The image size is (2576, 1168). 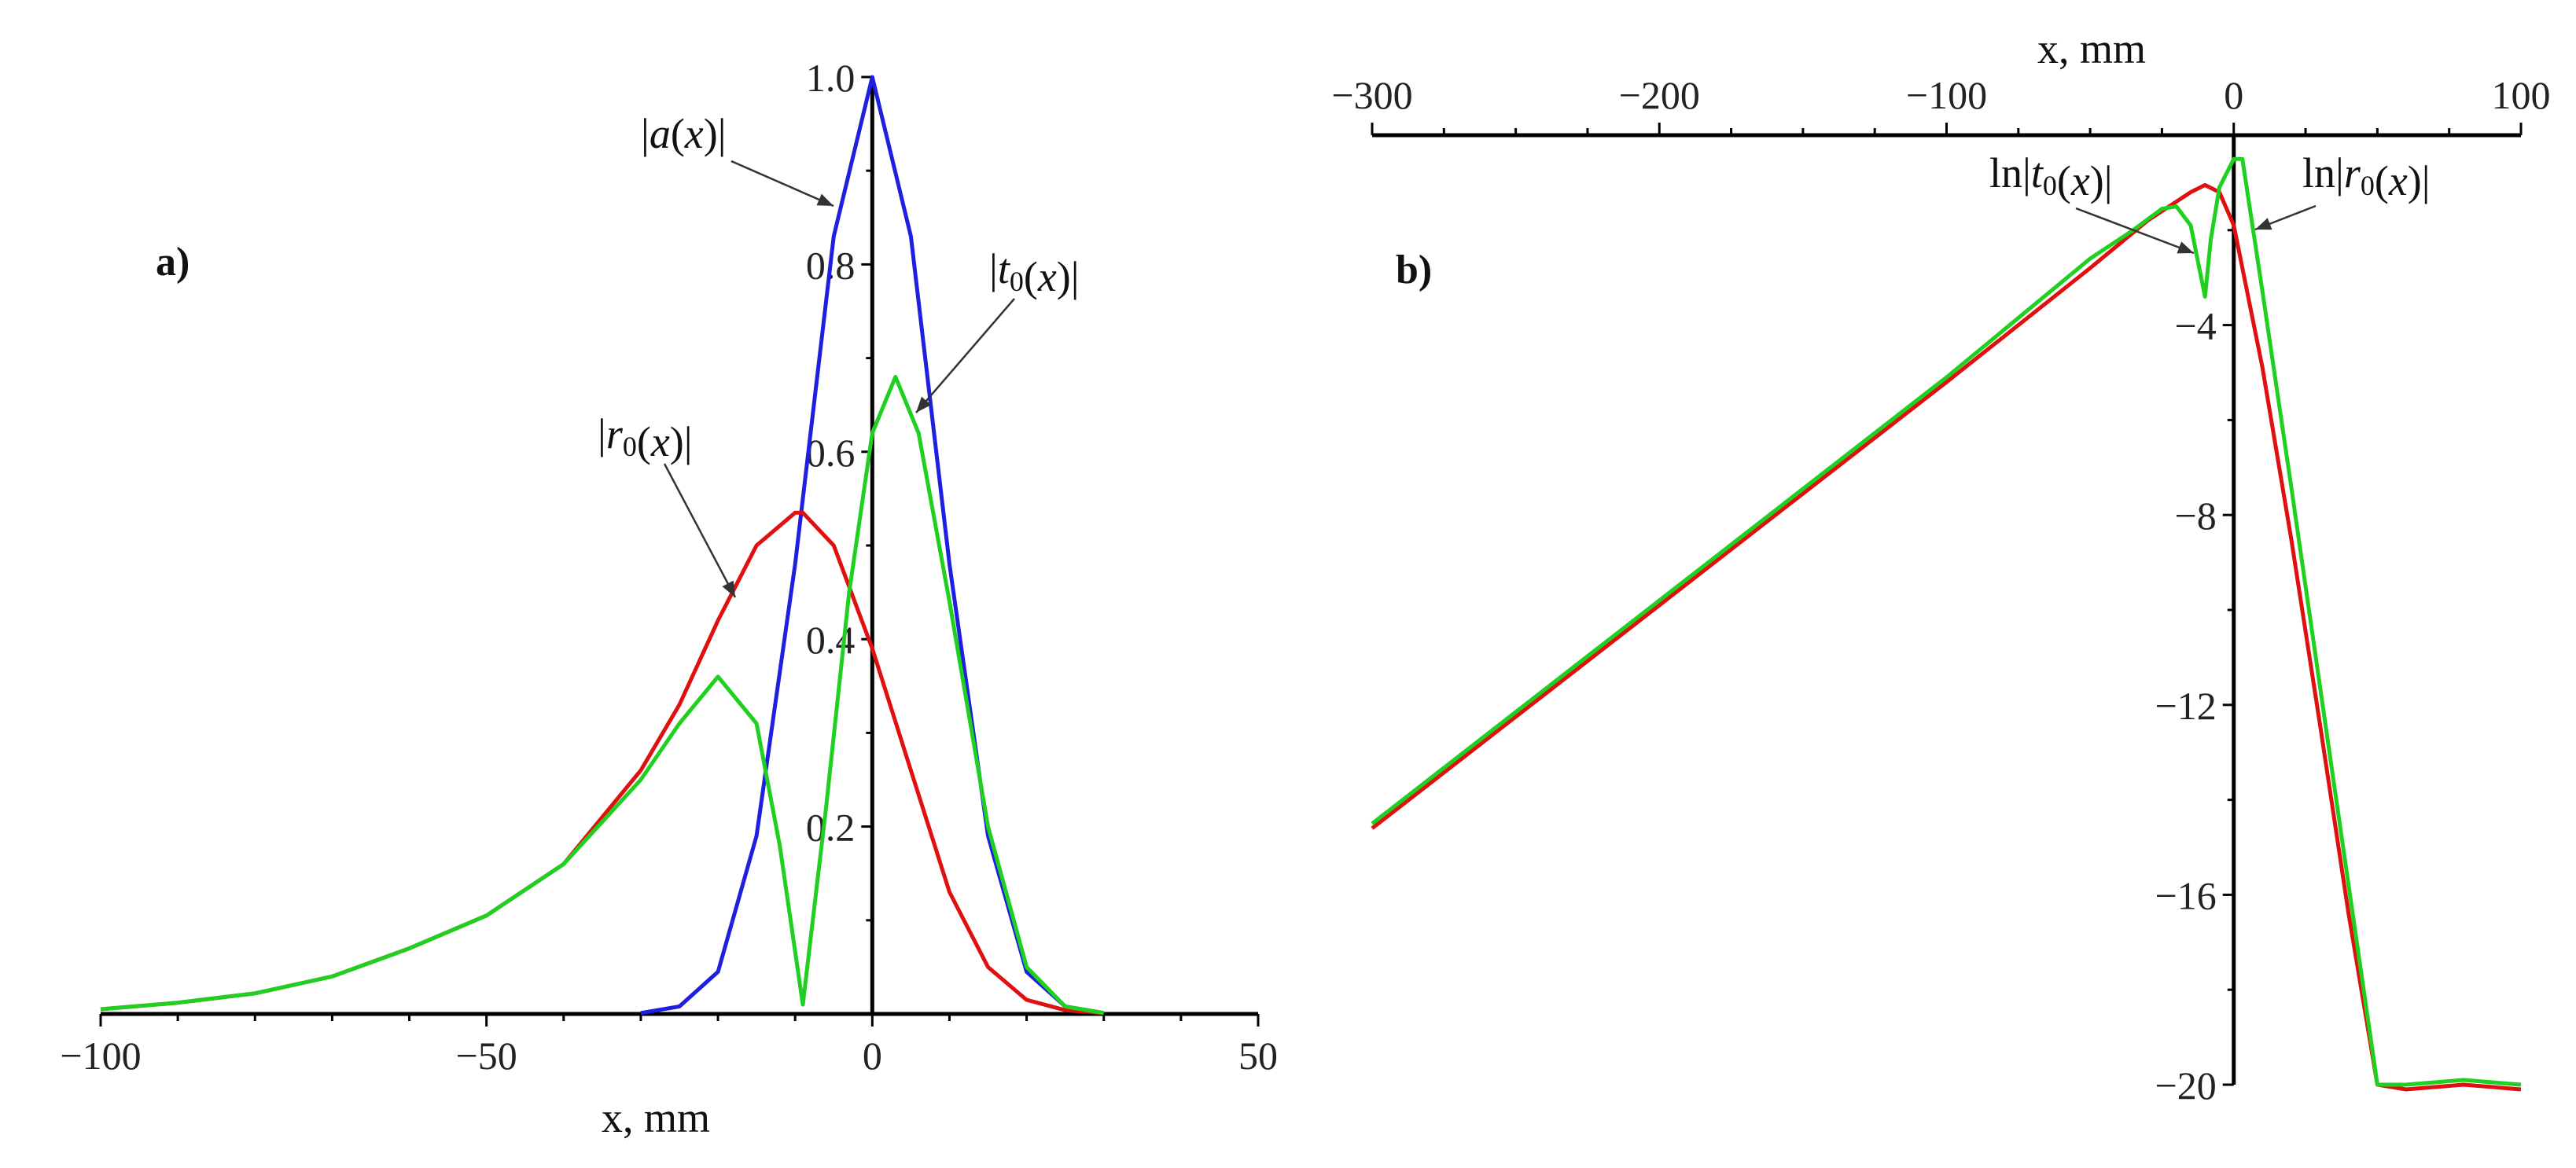 I want to click on annotation-a-label: |a(x)|, so click(x=684, y=133).